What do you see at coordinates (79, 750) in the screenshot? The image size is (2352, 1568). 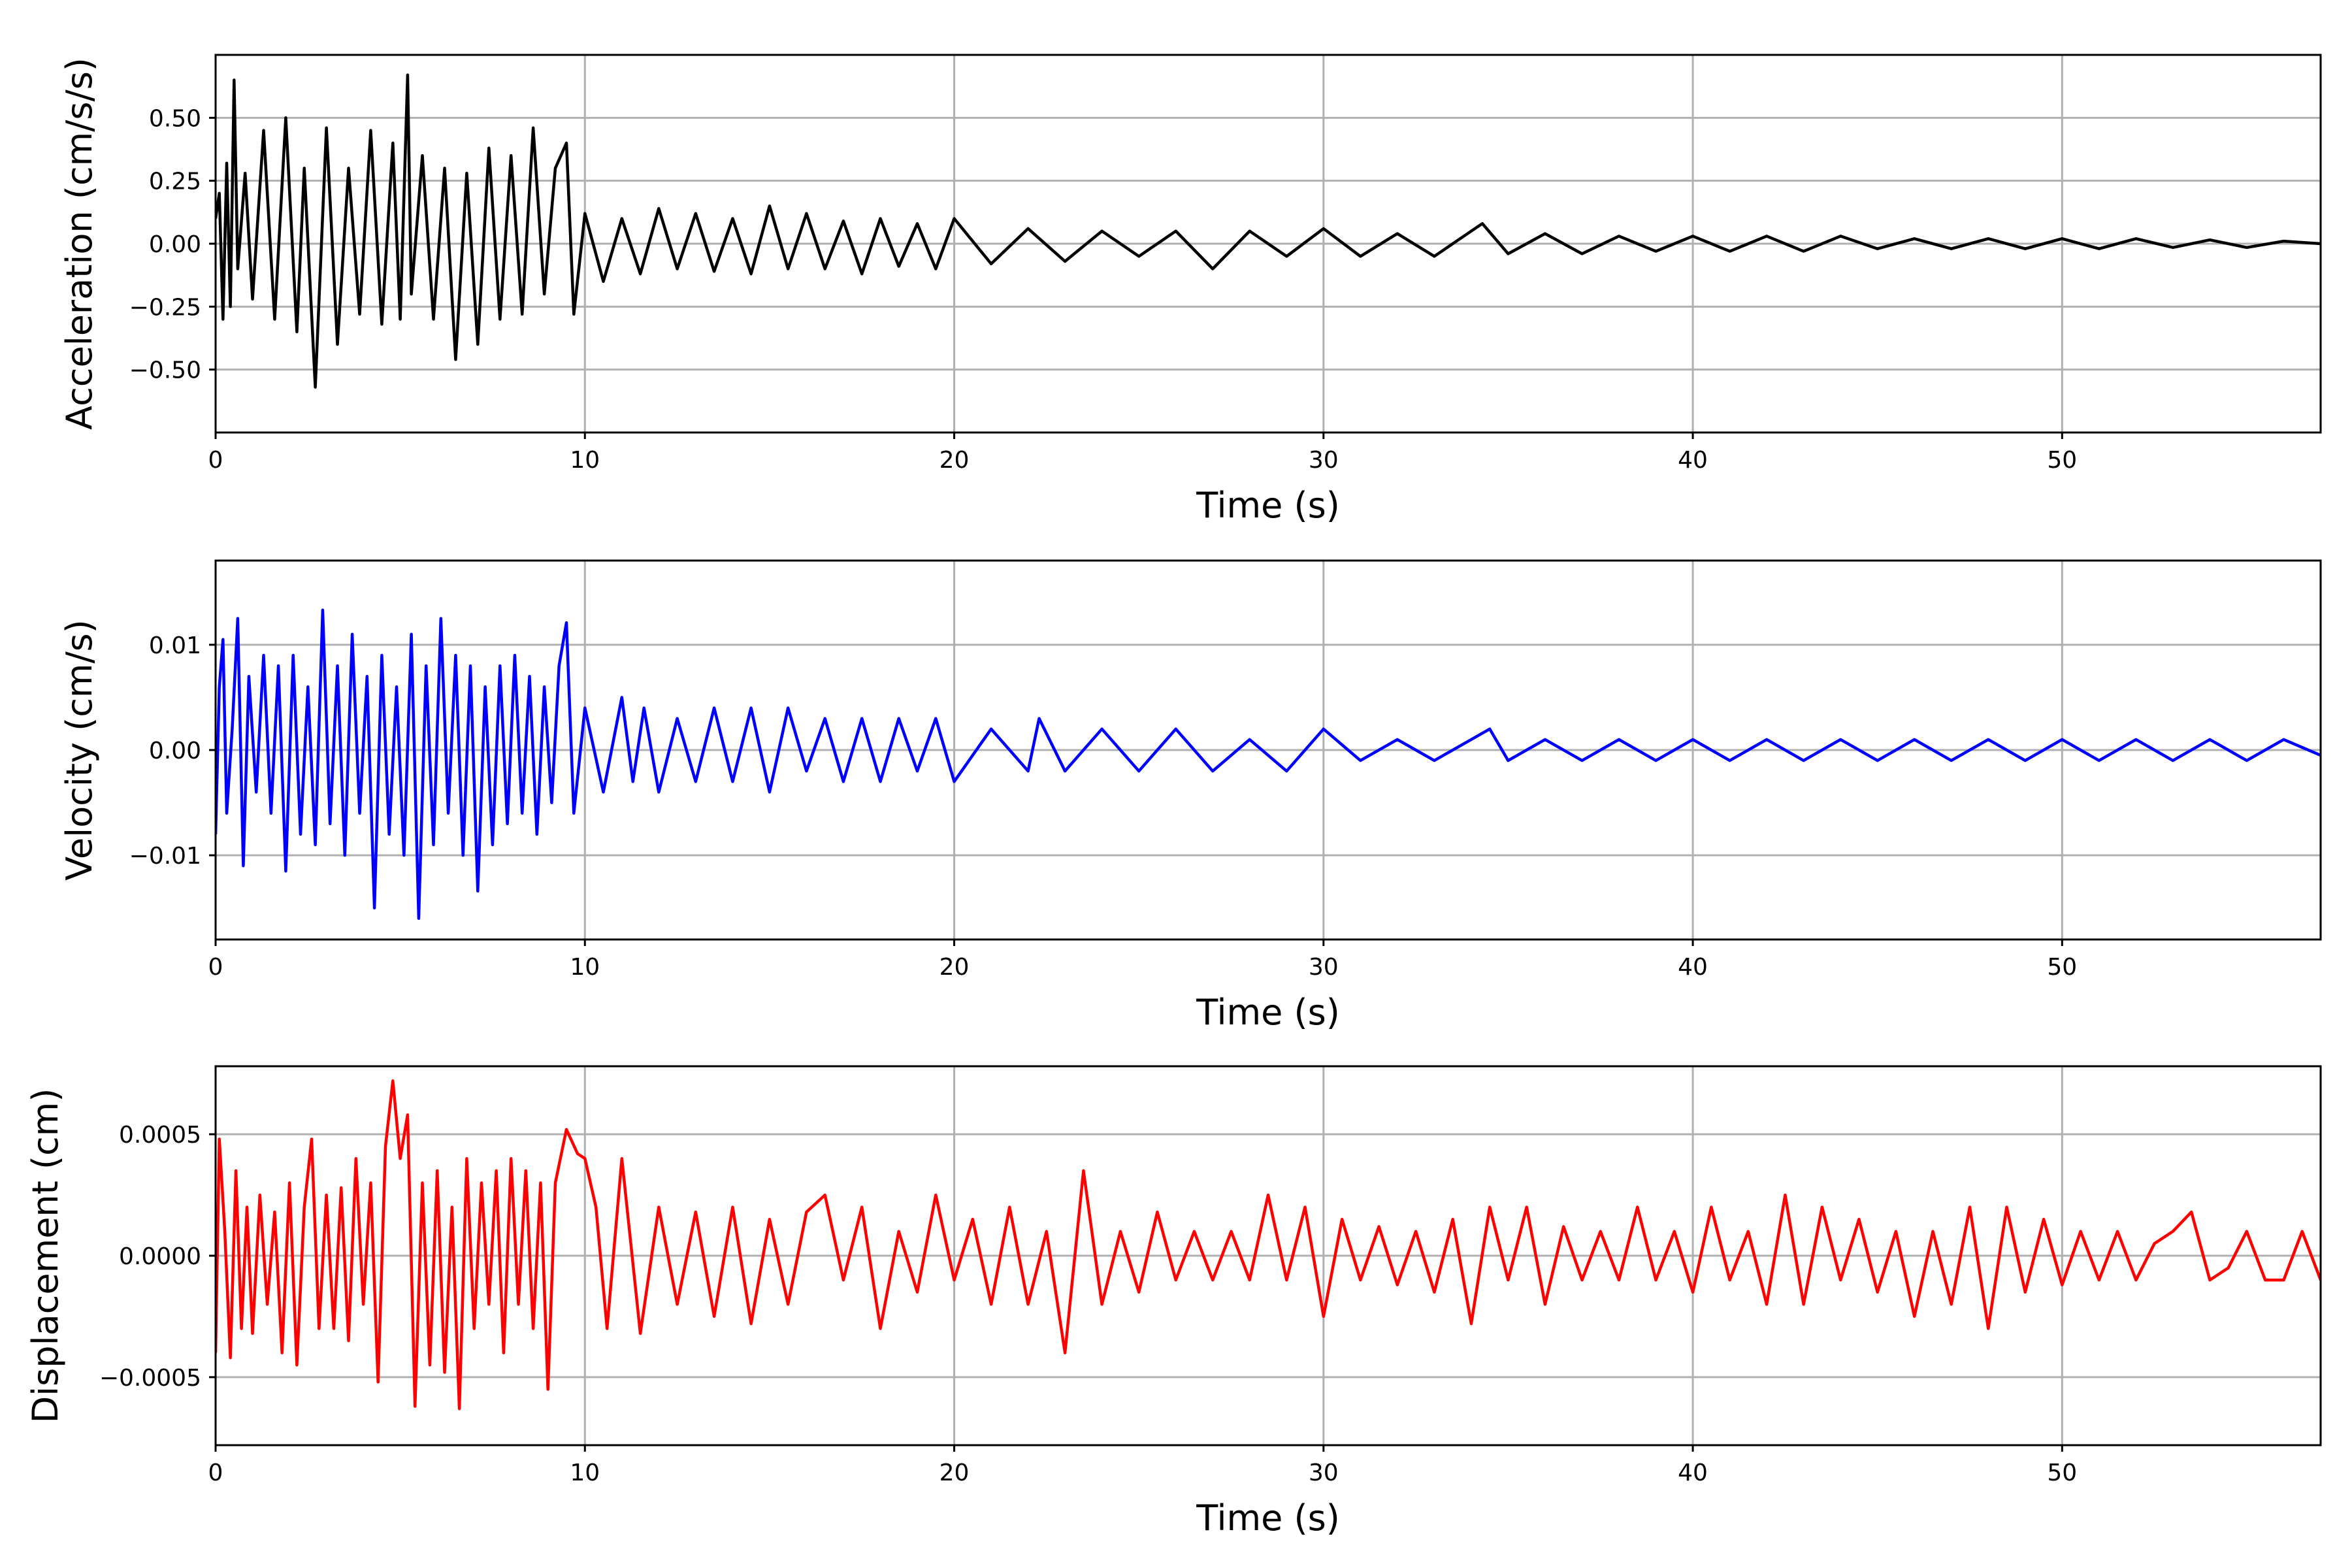 I see `velocity-y-axis-label: Velocity (cm/s)` at bounding box center [79, 750].